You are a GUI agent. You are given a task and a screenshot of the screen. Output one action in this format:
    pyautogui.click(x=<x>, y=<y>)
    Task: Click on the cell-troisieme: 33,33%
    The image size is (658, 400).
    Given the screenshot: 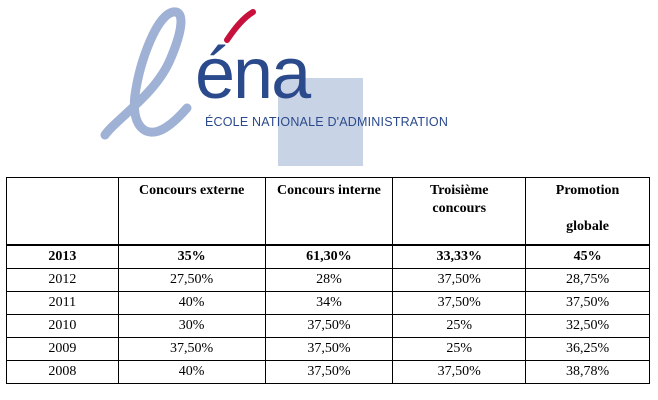 What is the action you would take?
    pyautogui.click(x=459, y=256)
    